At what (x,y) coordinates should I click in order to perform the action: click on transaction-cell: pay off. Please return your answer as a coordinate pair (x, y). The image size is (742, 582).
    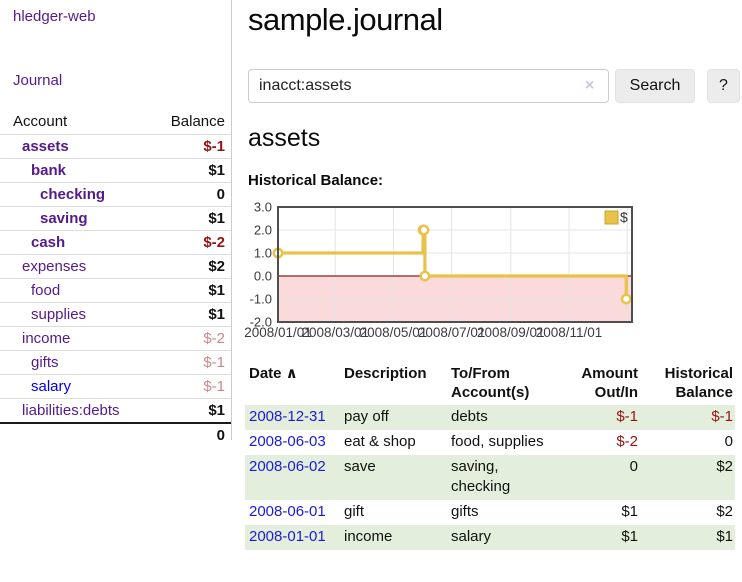
    Looking at the image, I should click on (393, 417).